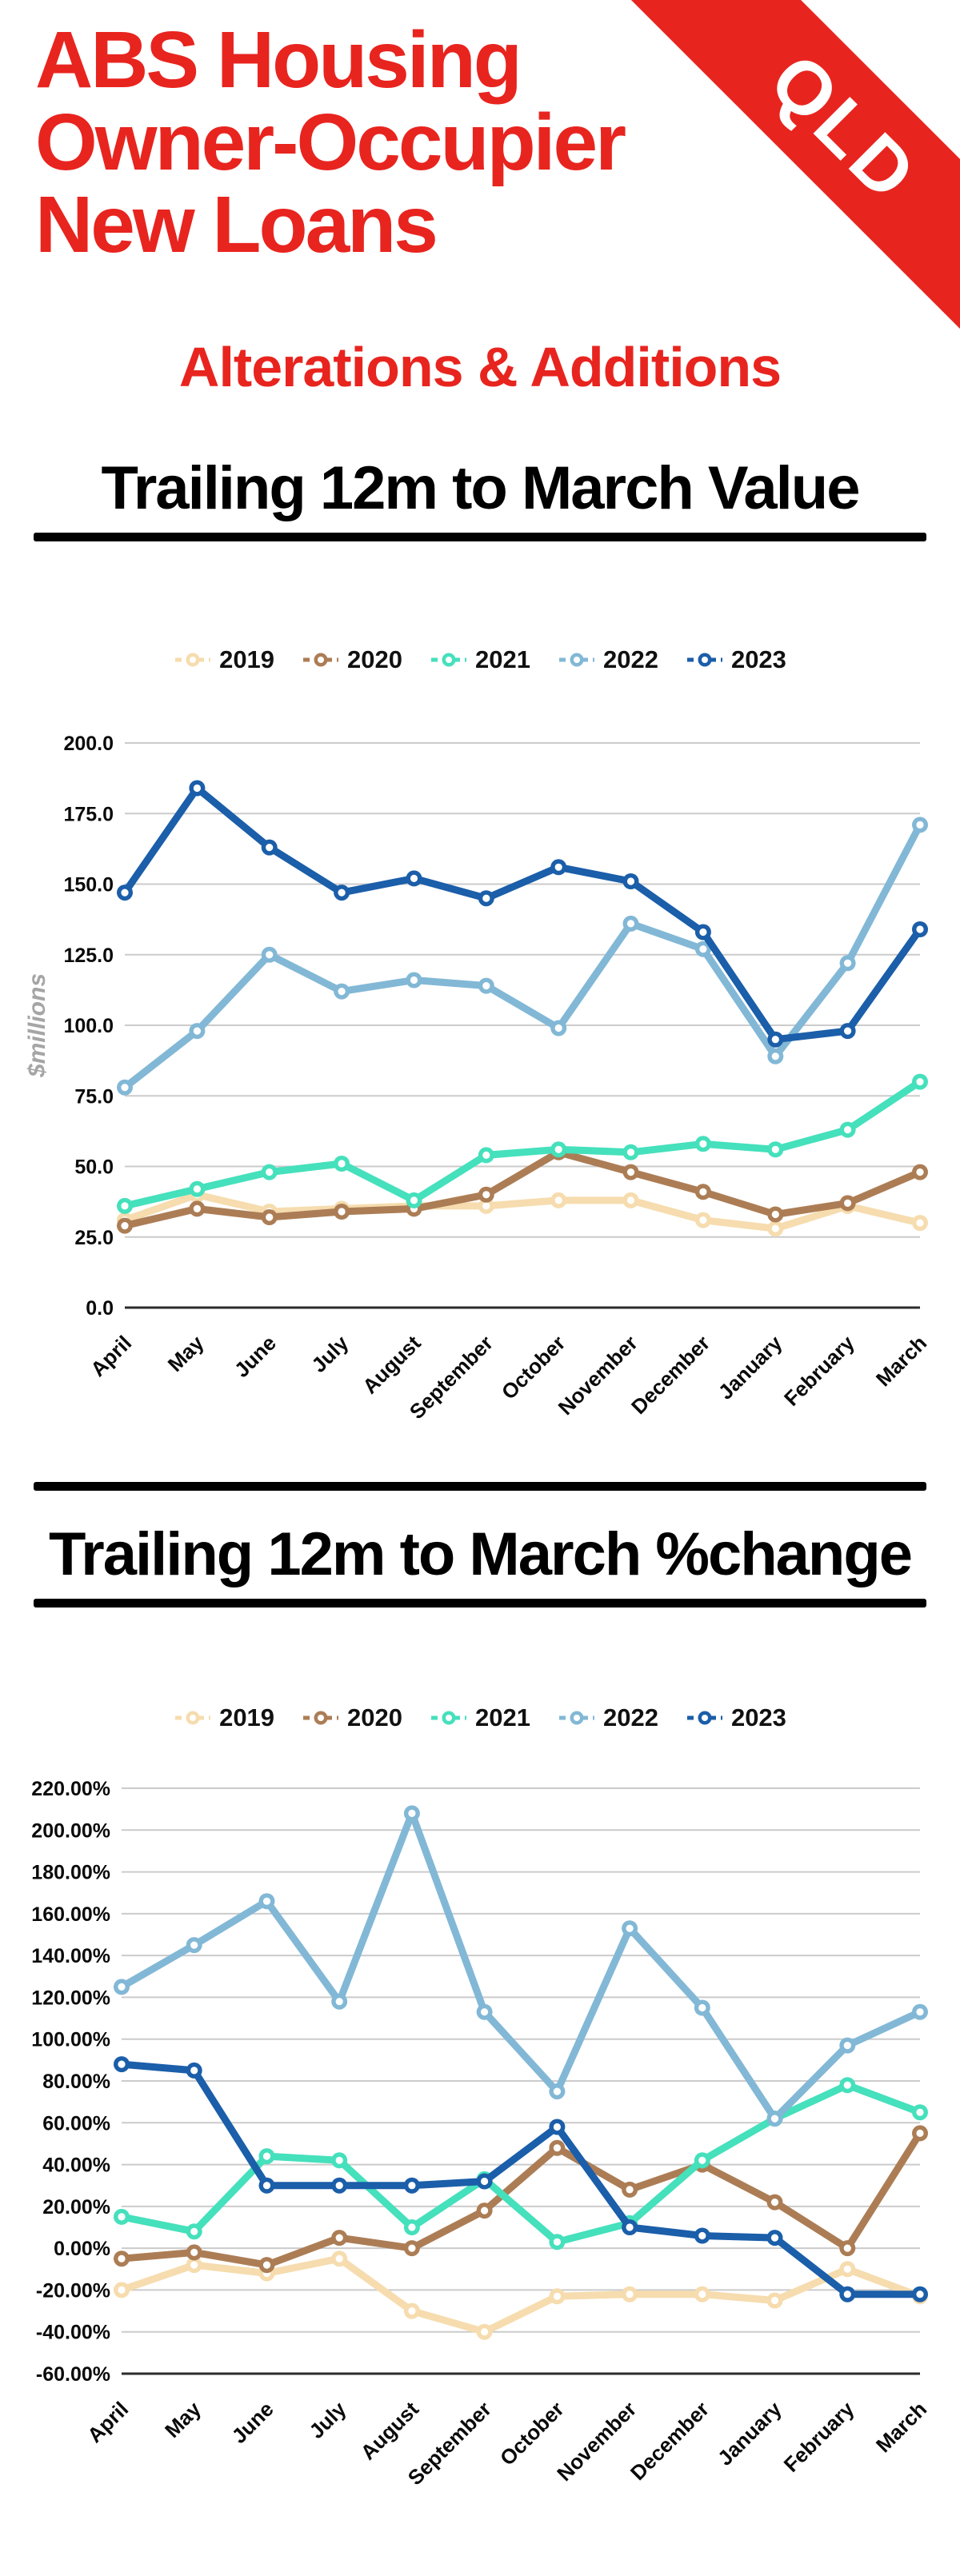  Describe the element at coordinates (76, 2082) in the screenshot. I see `svg-text: 80.00%` at that location.